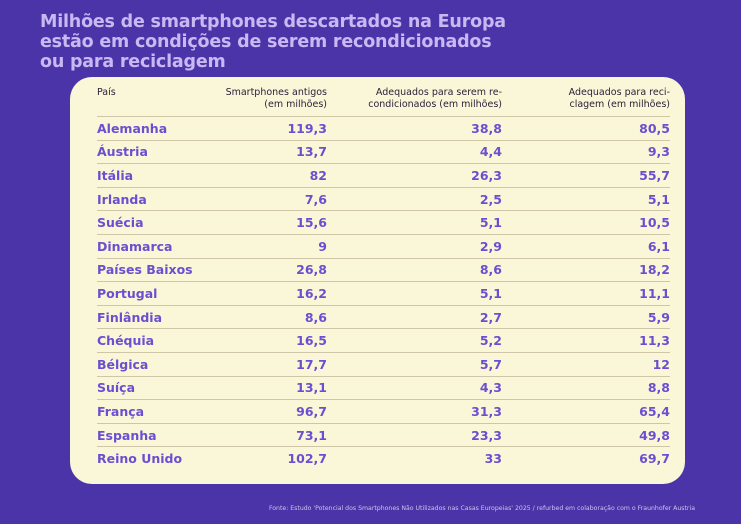 The image size is (741, 524). What do you see at coordinates (272, 364) in the screenshot?
I see `old-smartphones-cell: 17,7` at bounding box center [272, 364].